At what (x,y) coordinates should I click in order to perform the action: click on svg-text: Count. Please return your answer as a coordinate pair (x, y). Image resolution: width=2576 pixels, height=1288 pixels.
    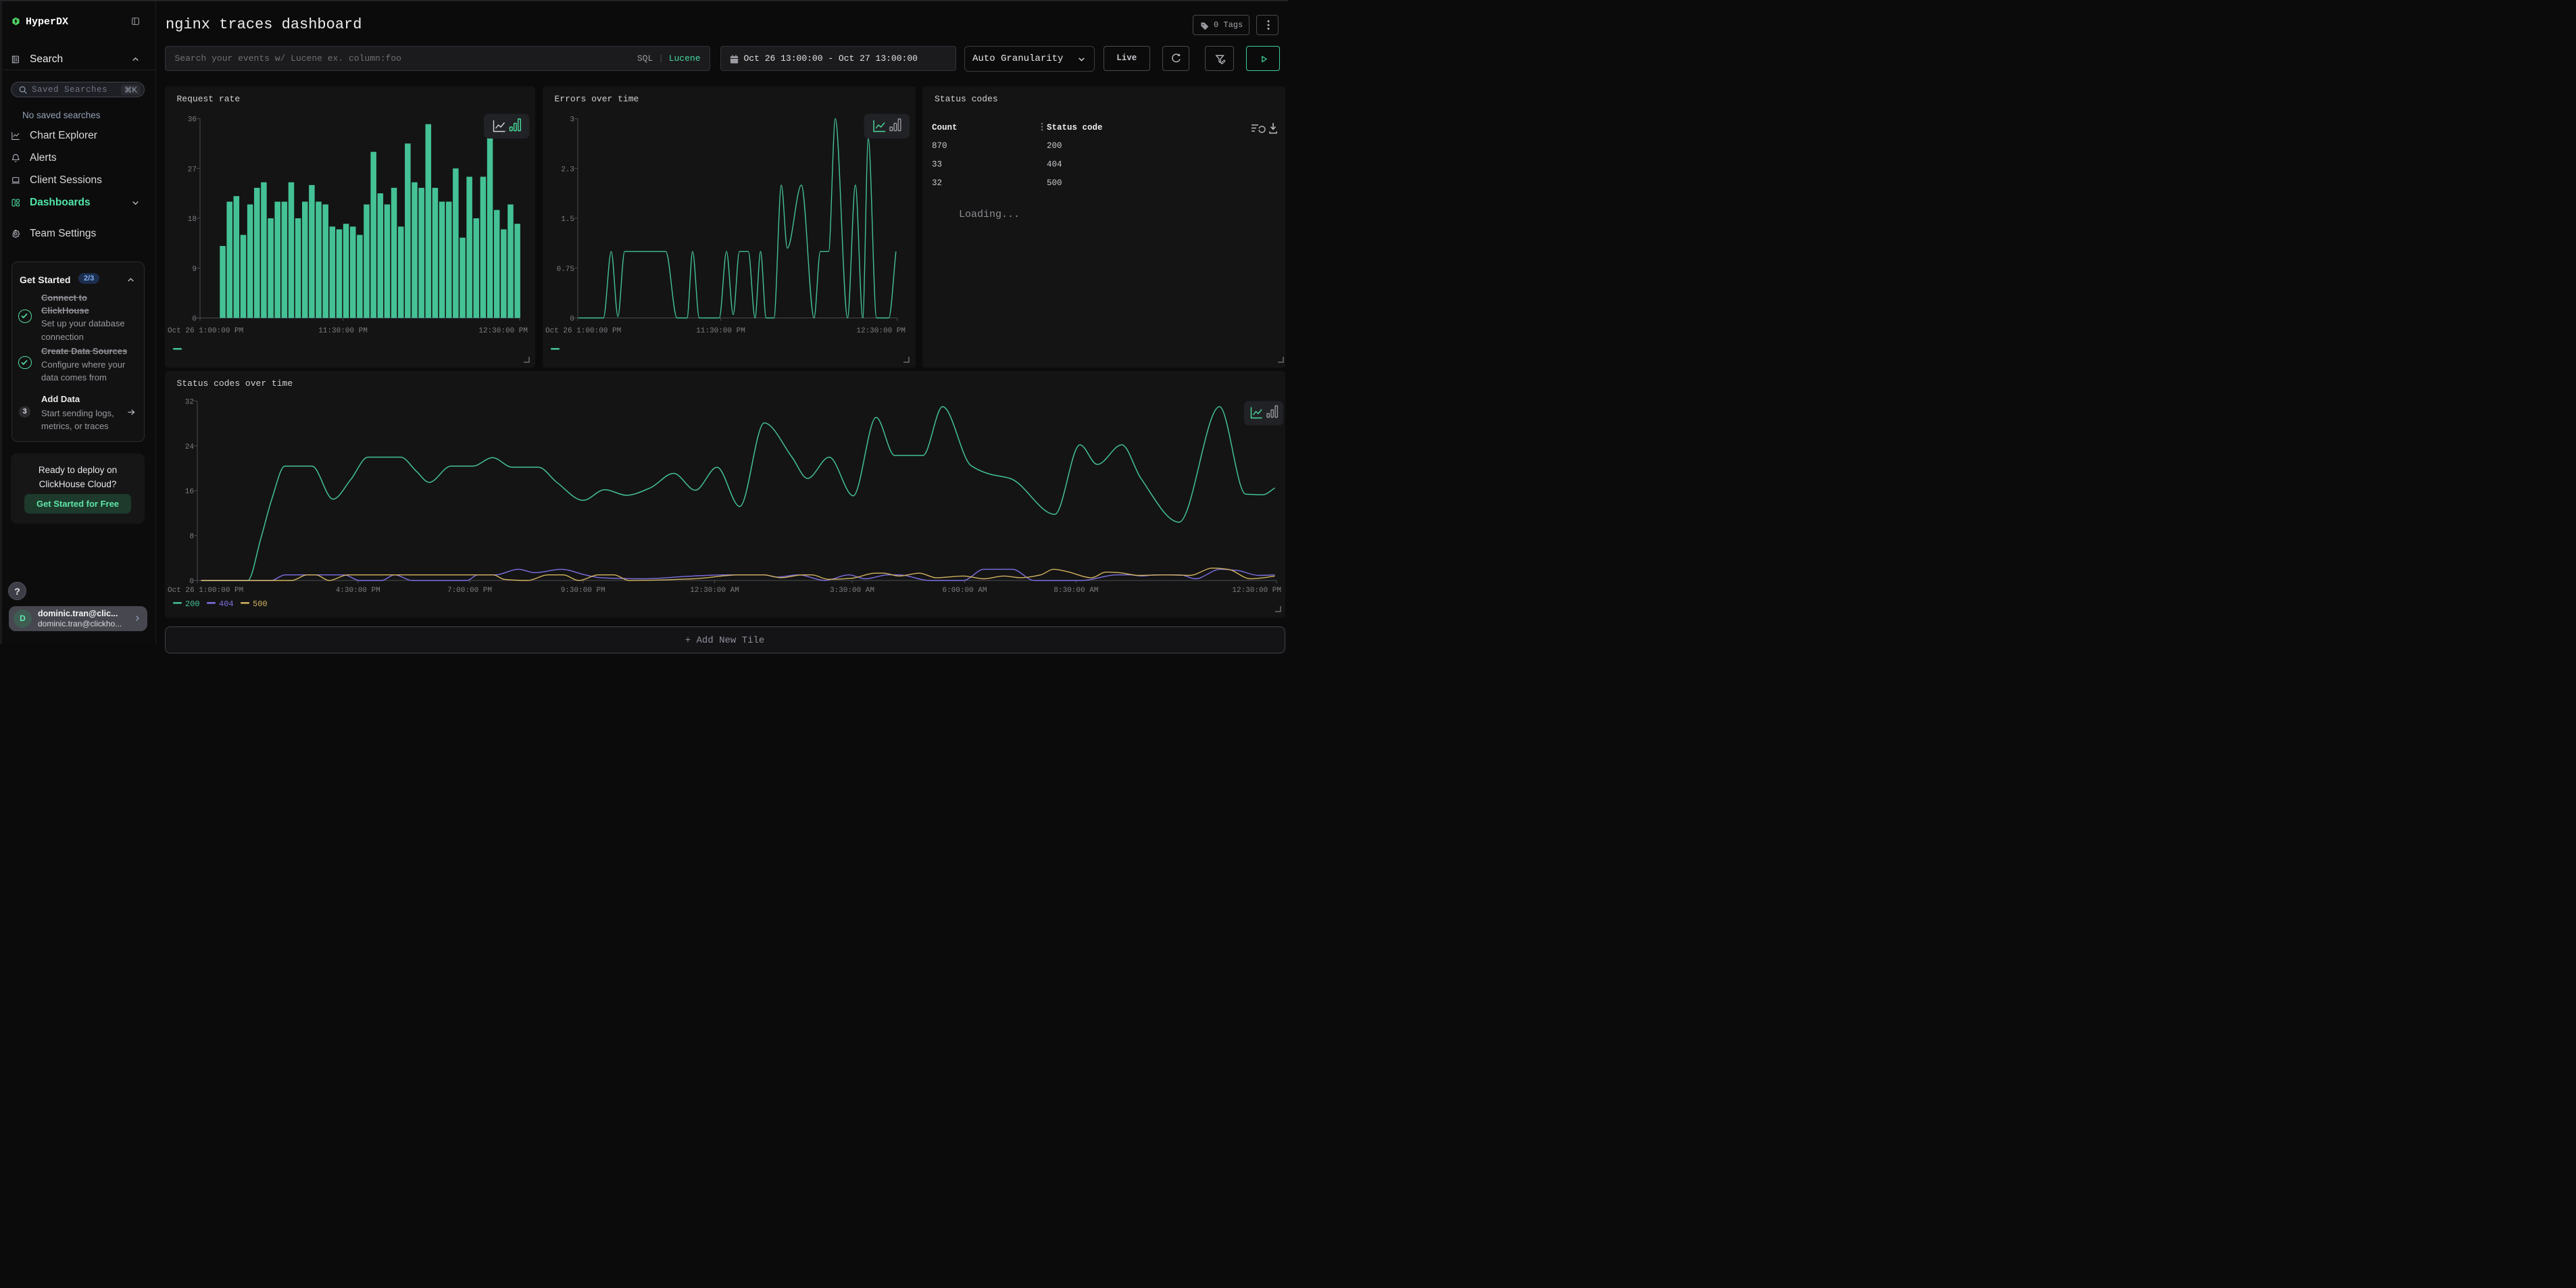
    Looking at the image, I should click on (945, 128).